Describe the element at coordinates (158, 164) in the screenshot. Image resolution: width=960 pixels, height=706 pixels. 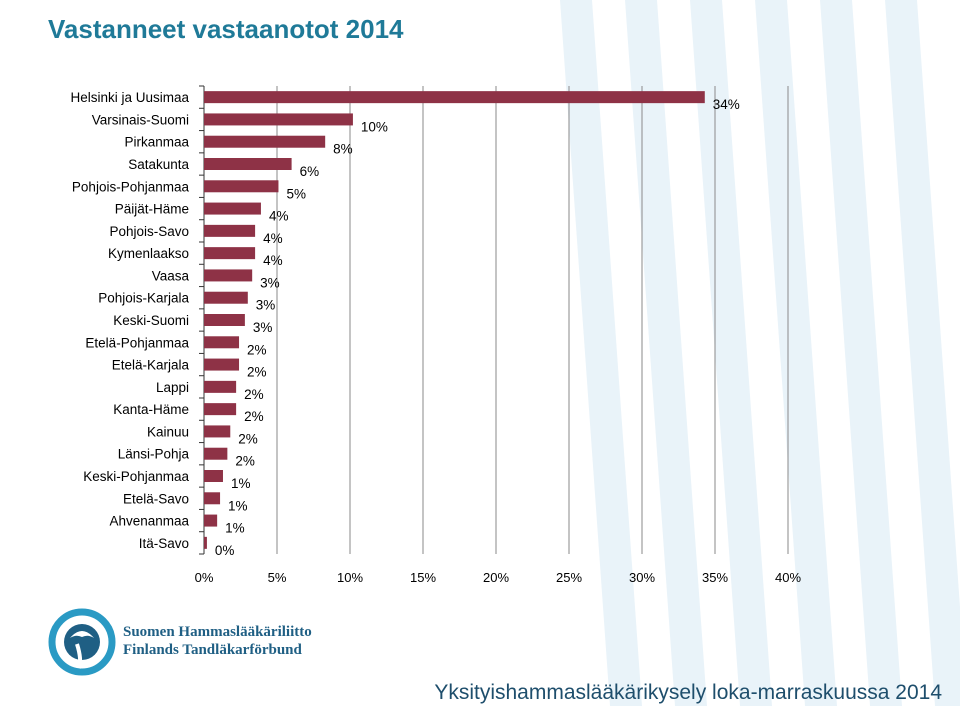
I see `category-label: Satakunta` at that location.